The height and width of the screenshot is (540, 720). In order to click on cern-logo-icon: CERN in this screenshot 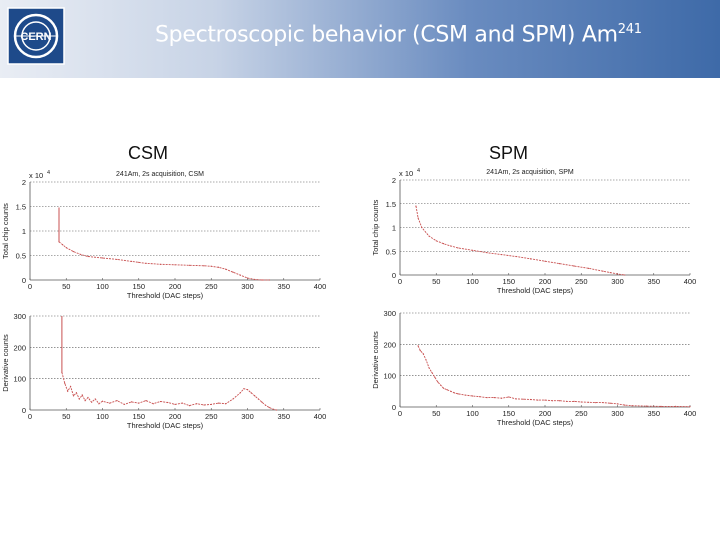, I will do `click(36, 36)`.